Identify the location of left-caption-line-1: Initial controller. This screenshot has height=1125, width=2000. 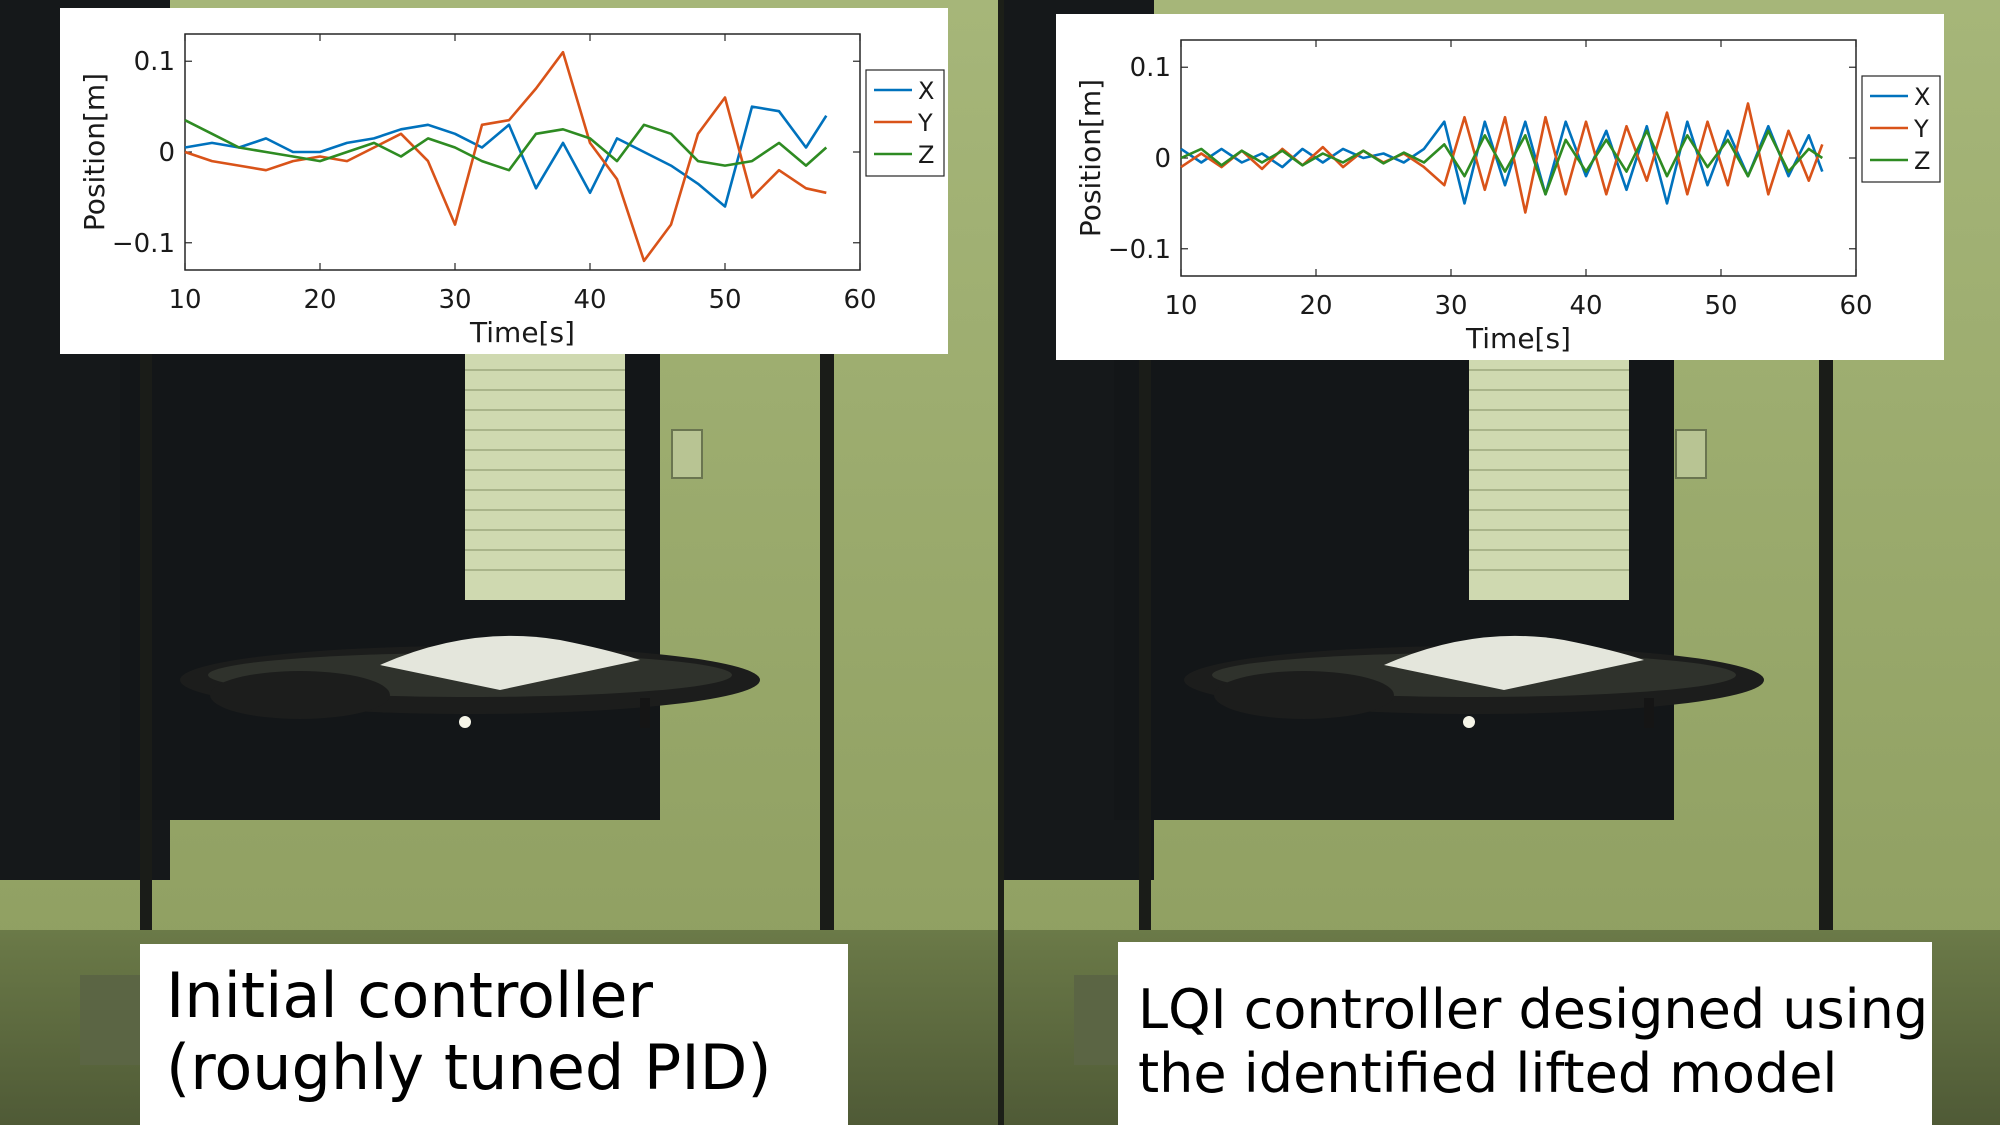
(410, 995).